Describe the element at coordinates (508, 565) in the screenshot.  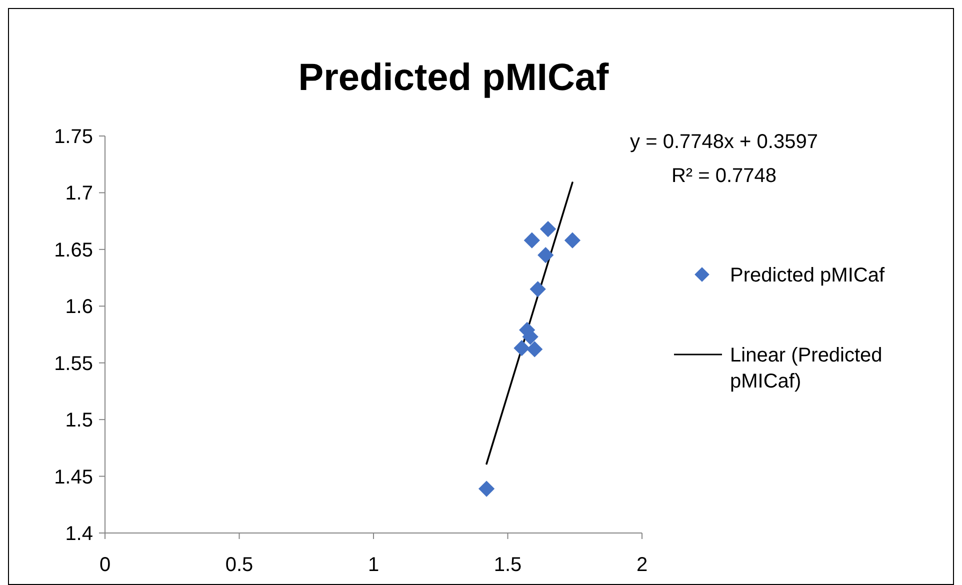
I see `x-tick-label: 1.5` at that location.